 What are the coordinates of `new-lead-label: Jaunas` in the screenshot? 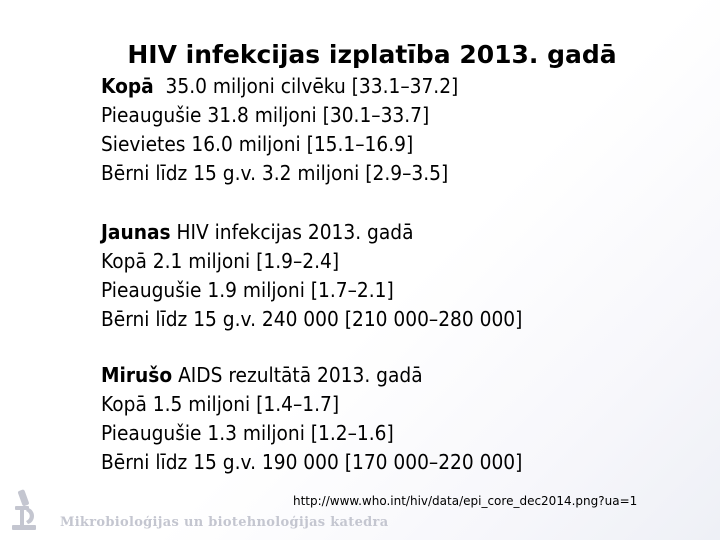 It's located at (136, 232).